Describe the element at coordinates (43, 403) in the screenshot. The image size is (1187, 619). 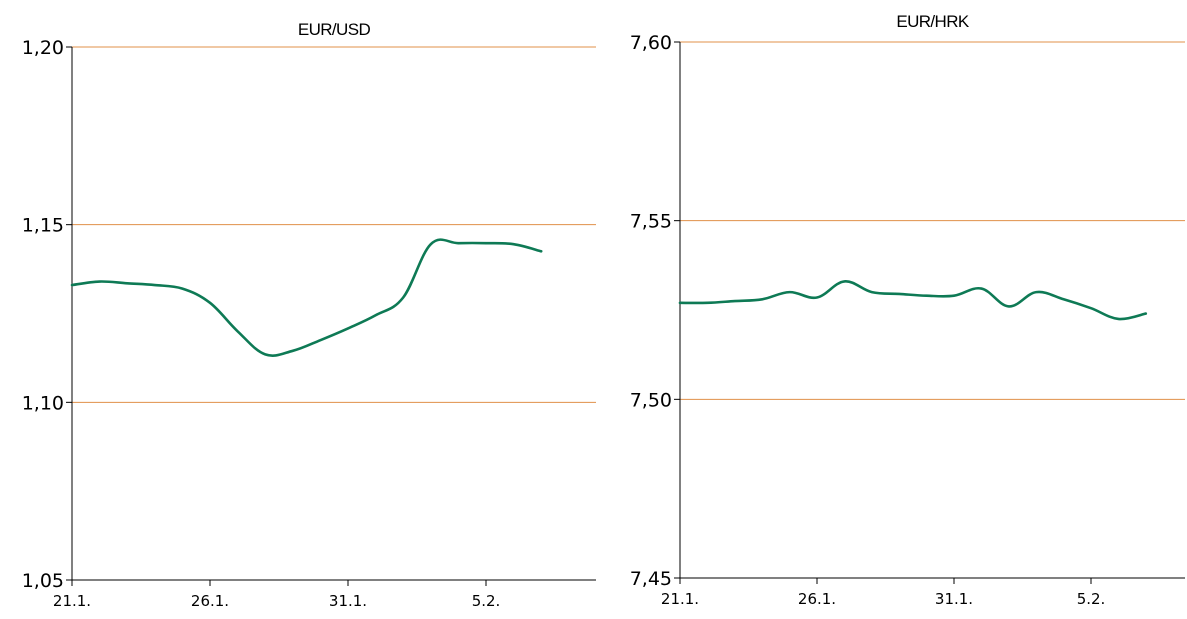
I see `y-tick-label: 1,10` at that location.